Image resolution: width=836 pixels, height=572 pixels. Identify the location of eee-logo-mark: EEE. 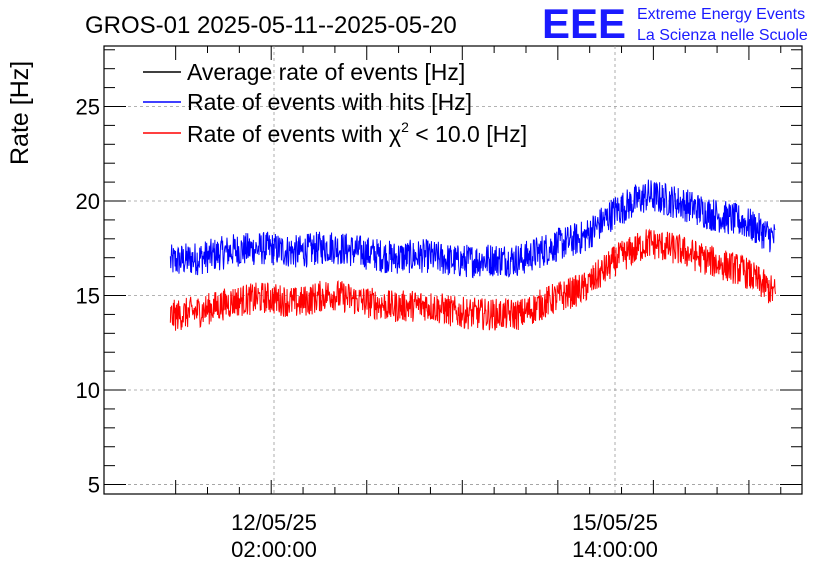
(584, 23).